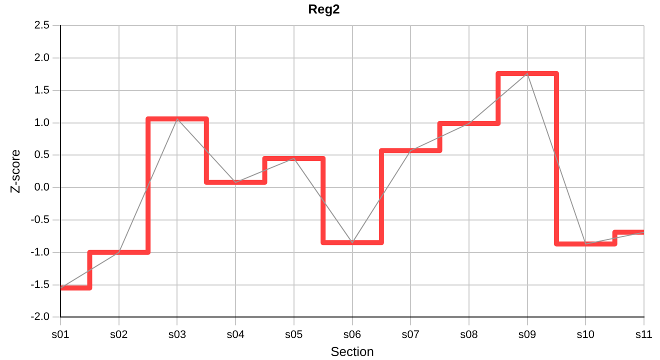 Image resolution: width=660 pixels, height=360 pixels. What do you see at coordinates (119, 334) in the screenshot?
I see `x-tick-label: s02` at bounding box center [119, 334].